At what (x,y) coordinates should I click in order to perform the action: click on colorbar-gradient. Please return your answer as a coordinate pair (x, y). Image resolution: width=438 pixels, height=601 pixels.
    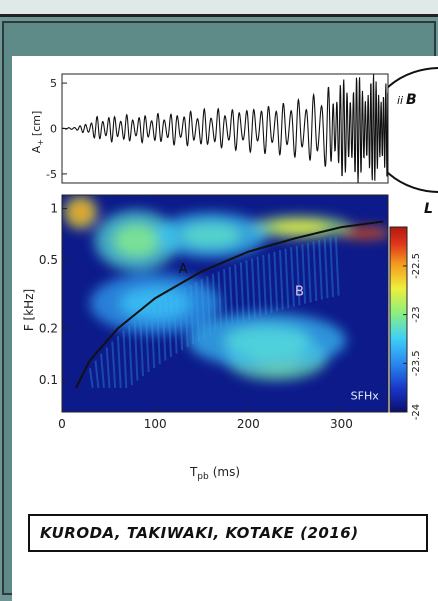
    Looking at the image, I should click on (398, 319).